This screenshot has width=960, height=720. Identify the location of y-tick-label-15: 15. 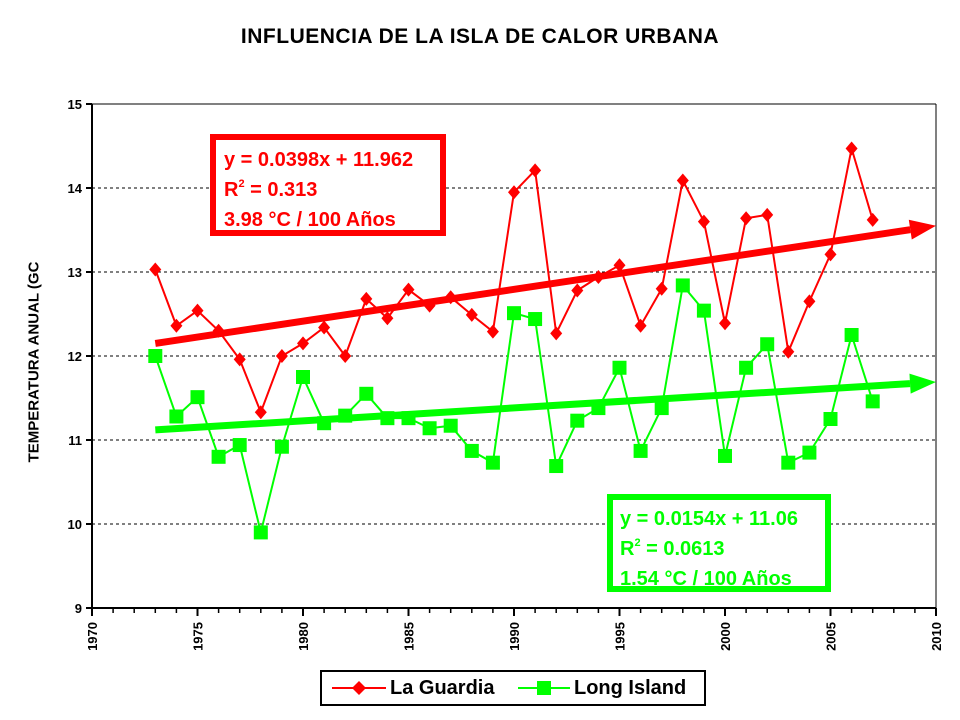
(75, 104).